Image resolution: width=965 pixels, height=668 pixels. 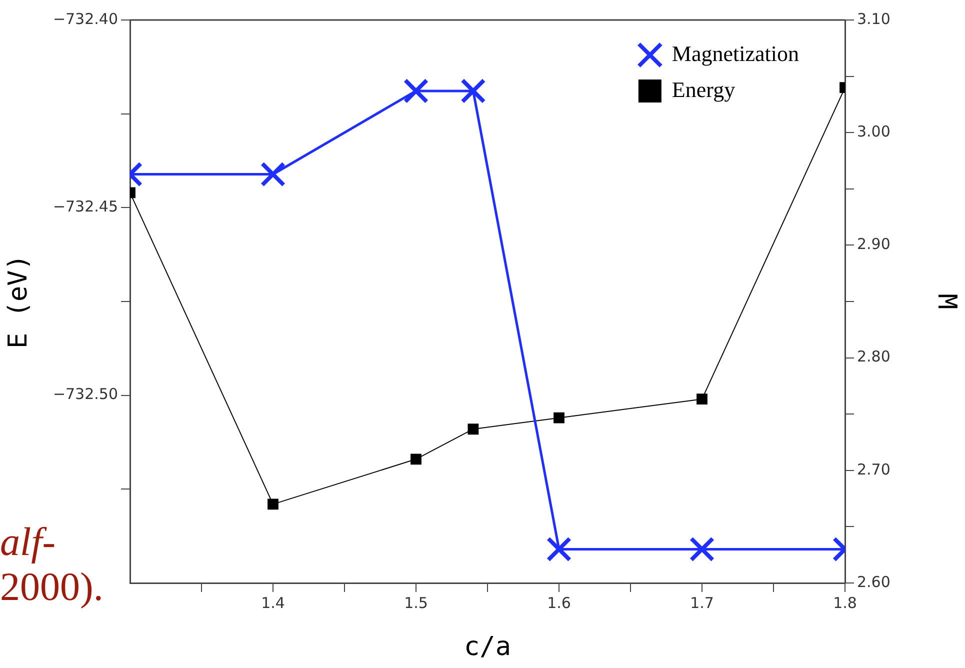 What do you see at coordinates (873, 581) in the screenshot?
I see `y2-tick-label: 2.60` at bounding box center [873, 581].